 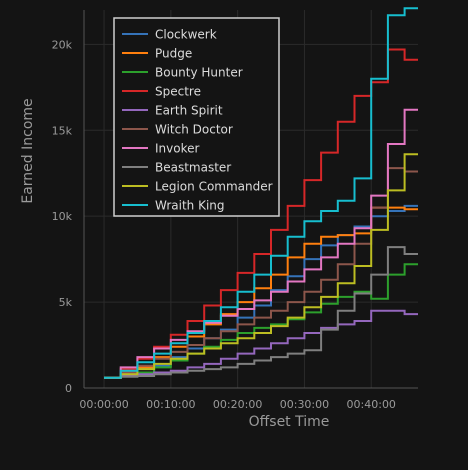 What do you see at coordinates (103, 404) in the screenshot?
I see `x-tick-label: 00:00:00` at bounding box center [103, 404].